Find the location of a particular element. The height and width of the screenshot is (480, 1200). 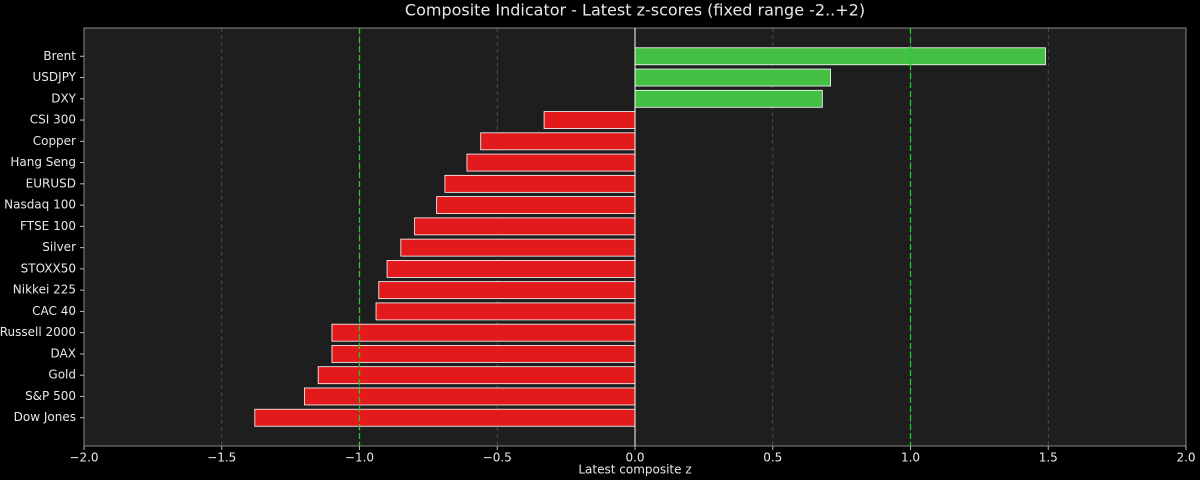

y-tick-label: DAX is located at coordinates (63, 353).